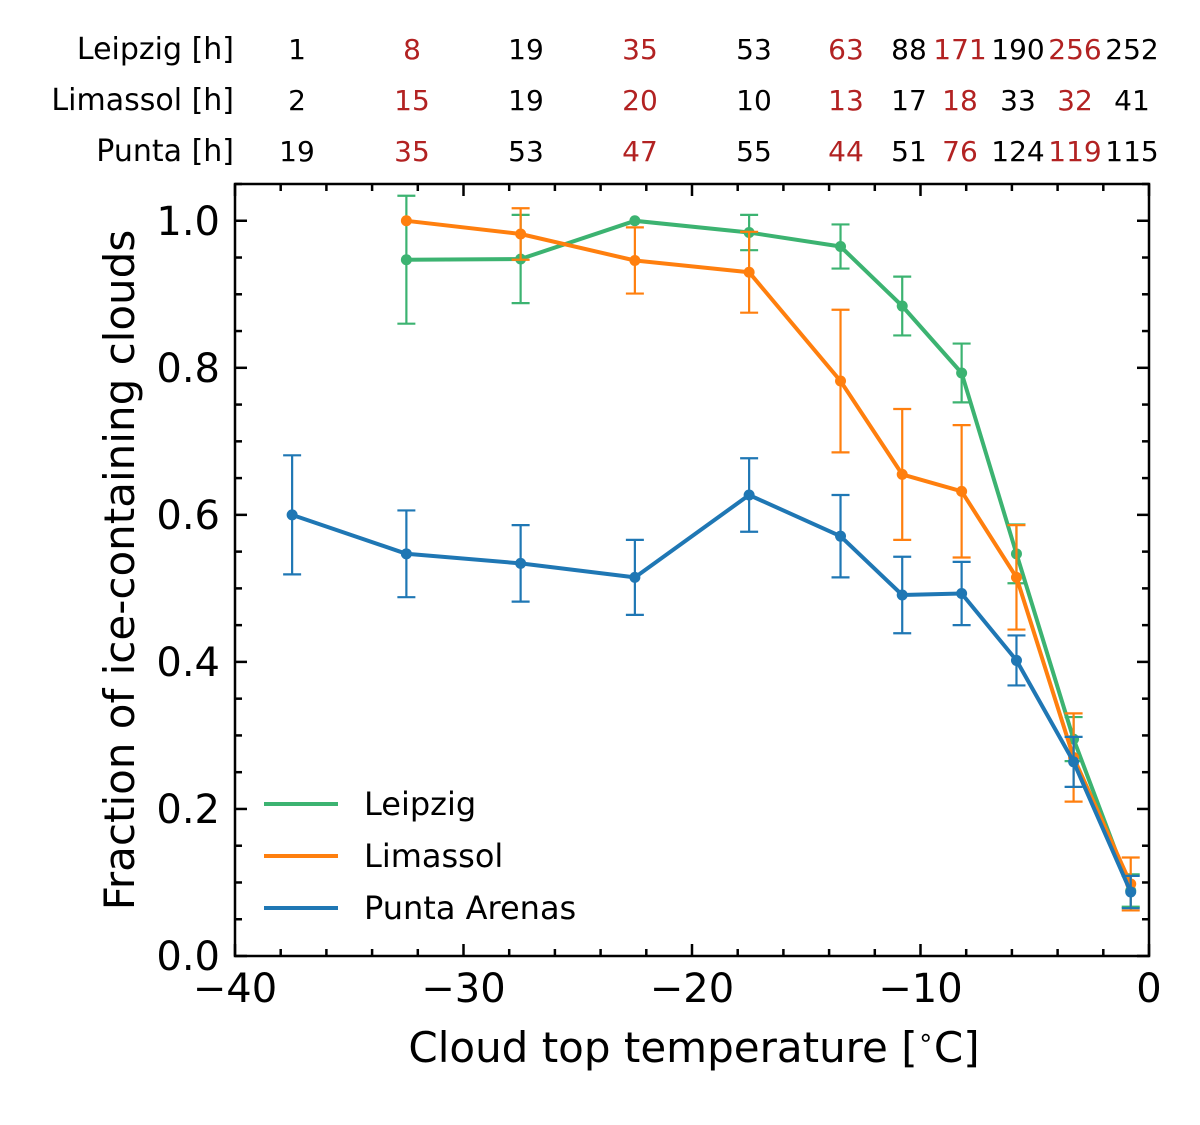  What do you see at coordinates (692, 989) in the screenshot?
I see `x-tick-label: −20` at bounding box center [692, 989].